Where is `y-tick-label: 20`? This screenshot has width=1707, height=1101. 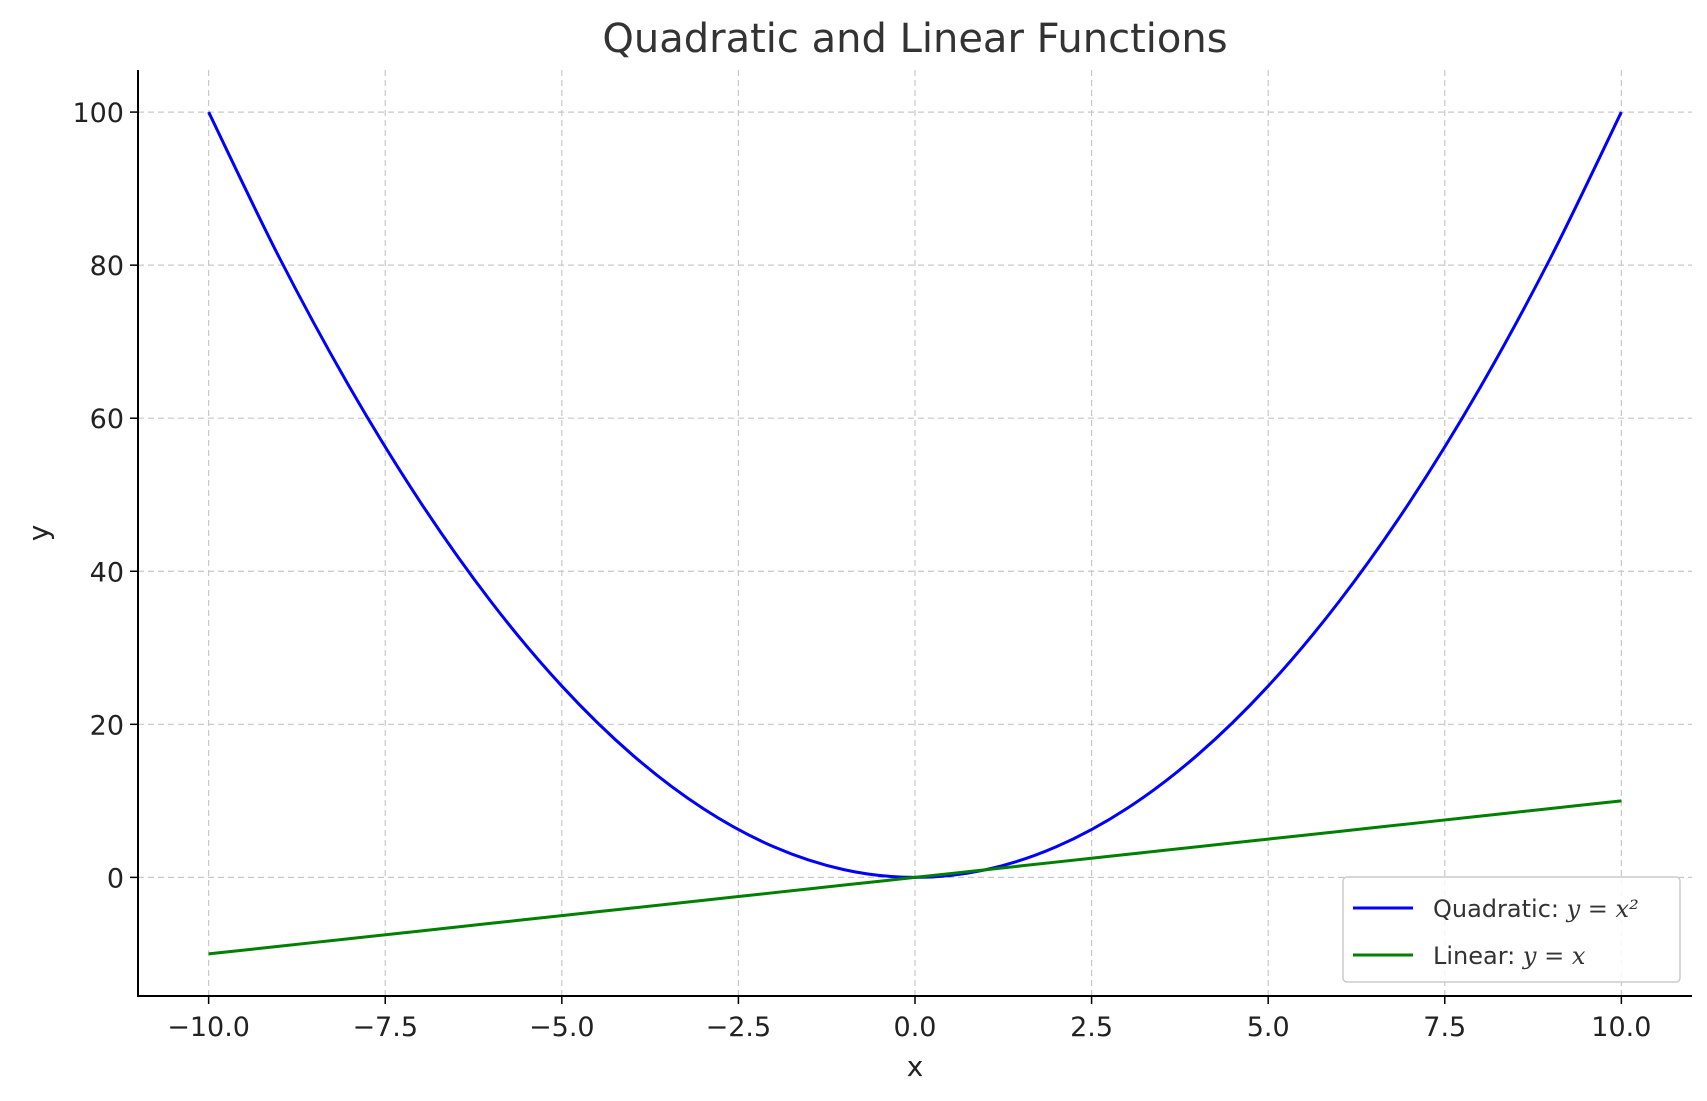 y-tick-label: 20 is located at coordinates (107, 725).